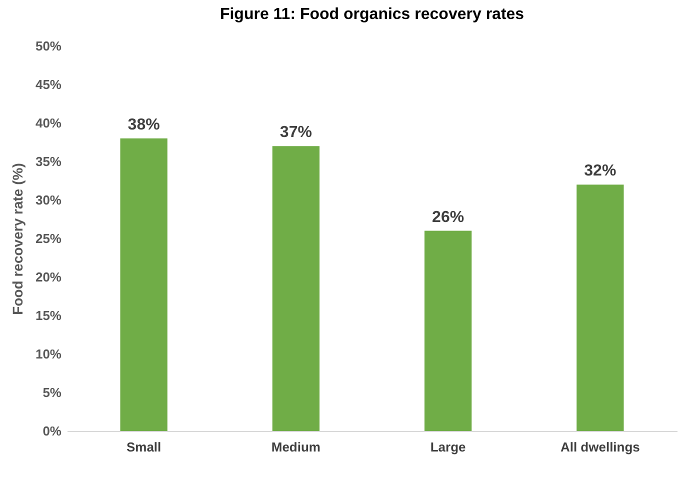 The width and height of the screenshot is (685, 479). Describe the element at coordinates (296, 133) in the screenshot. I see `data-label: 37%` at that location.